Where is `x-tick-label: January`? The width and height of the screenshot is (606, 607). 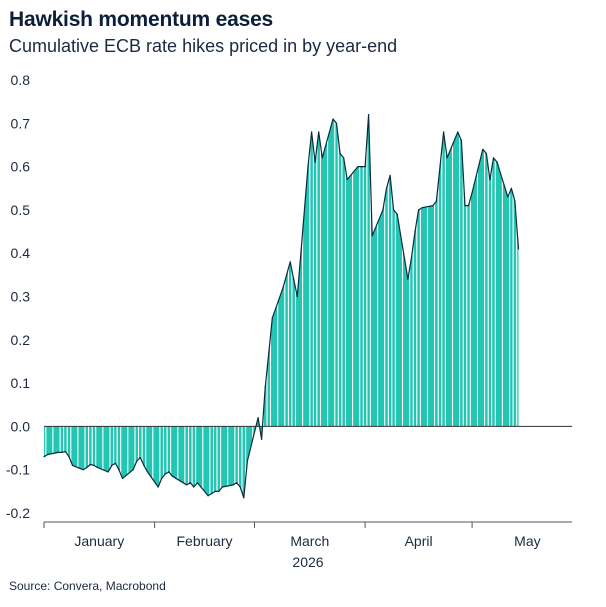
x-tick-label: January is located at coordinates (99, 541).